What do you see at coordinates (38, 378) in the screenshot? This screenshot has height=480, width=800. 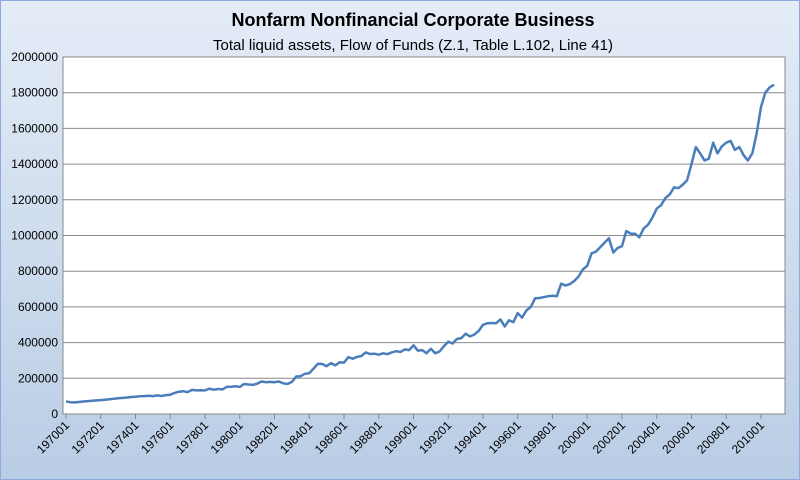 I see `y-tick-label: 200000` at bounding box center [38, 378].